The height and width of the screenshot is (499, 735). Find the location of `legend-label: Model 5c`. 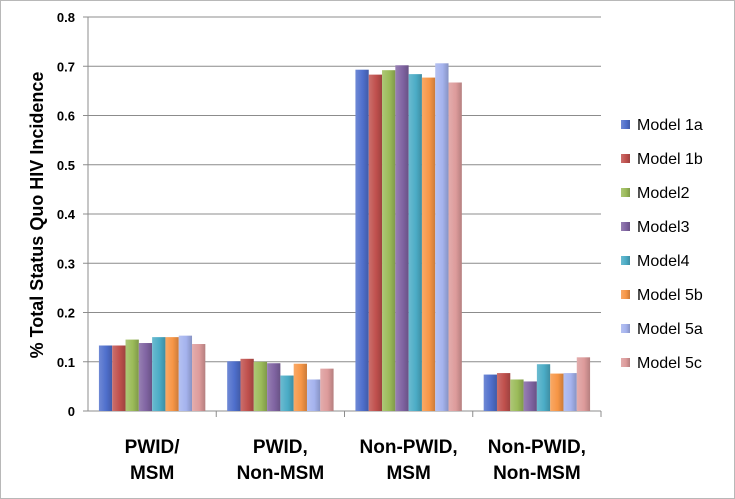

legend-label: Model 5c is located at coordinates (669, 363).